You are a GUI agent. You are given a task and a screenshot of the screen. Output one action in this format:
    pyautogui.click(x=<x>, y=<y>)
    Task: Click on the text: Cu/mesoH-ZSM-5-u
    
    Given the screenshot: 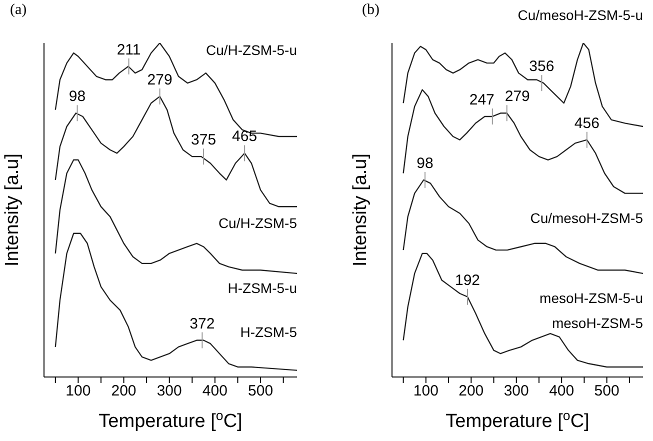 What is the action you would take?
    pyautogui.click(x=580, y=15)
    